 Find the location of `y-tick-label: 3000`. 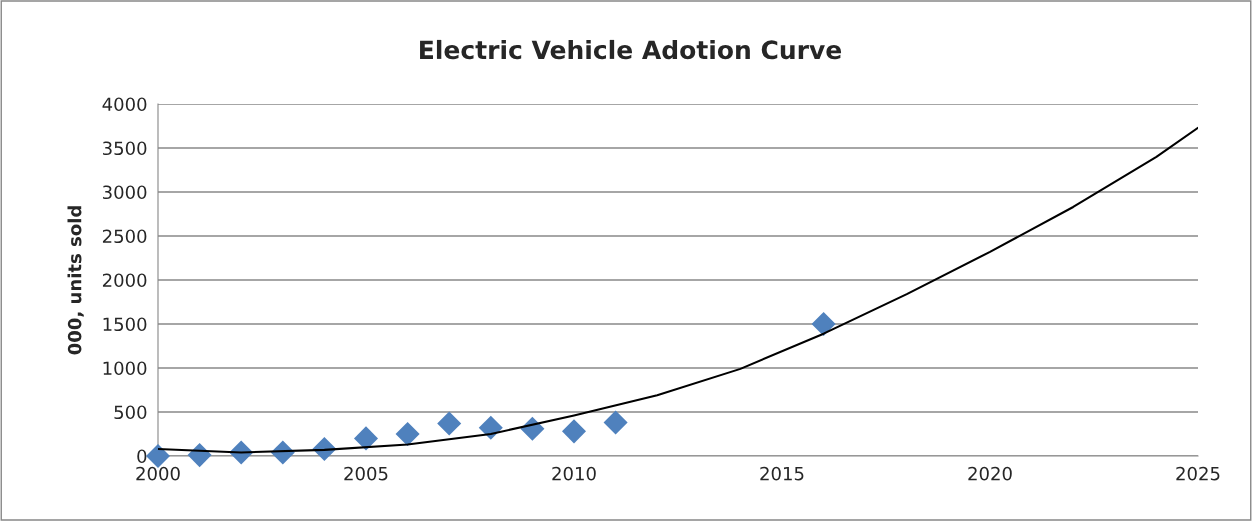

y-tick-label: 3000 is located at coordinates (125, 192).